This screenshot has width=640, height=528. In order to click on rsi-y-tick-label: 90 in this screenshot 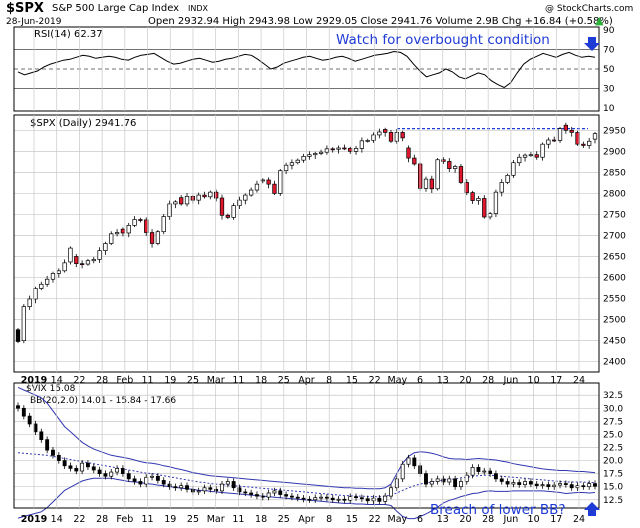, I will do `click(609, 31)`.